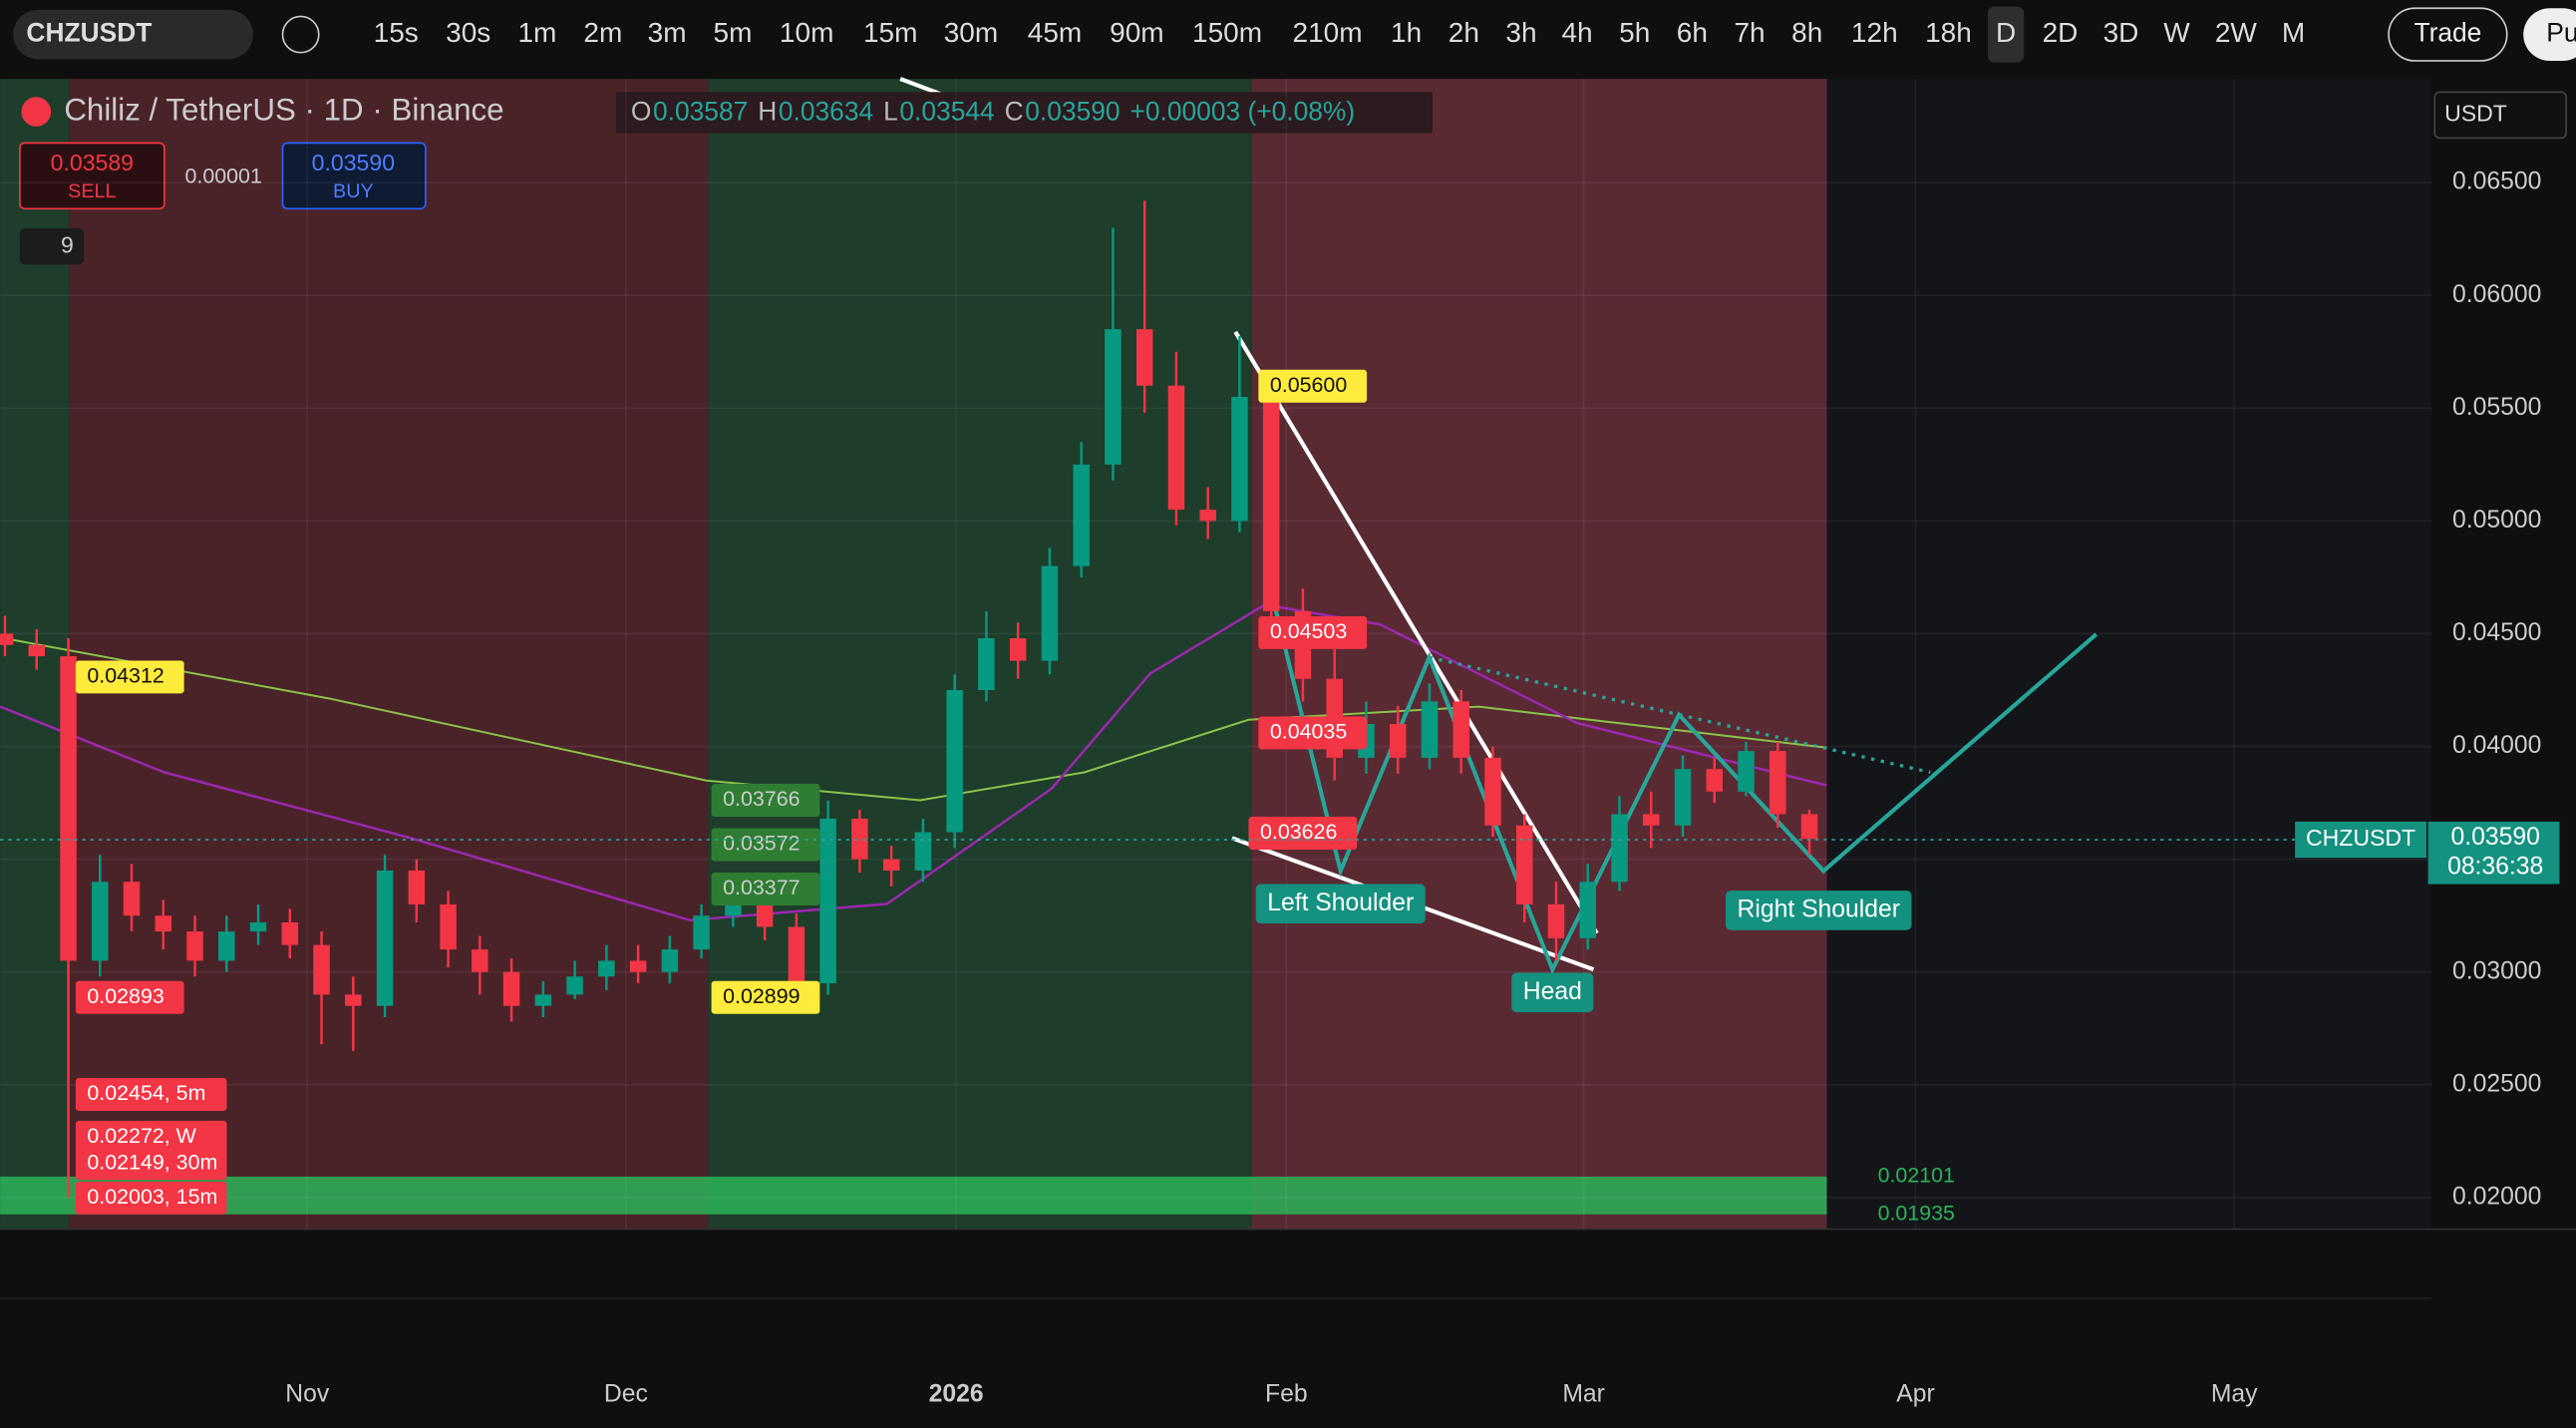 This screenshot has height=1428, width=2576. Describe the element at coordinates (2236, 32) in the screenshot. I see `interval: 2W` at that location.